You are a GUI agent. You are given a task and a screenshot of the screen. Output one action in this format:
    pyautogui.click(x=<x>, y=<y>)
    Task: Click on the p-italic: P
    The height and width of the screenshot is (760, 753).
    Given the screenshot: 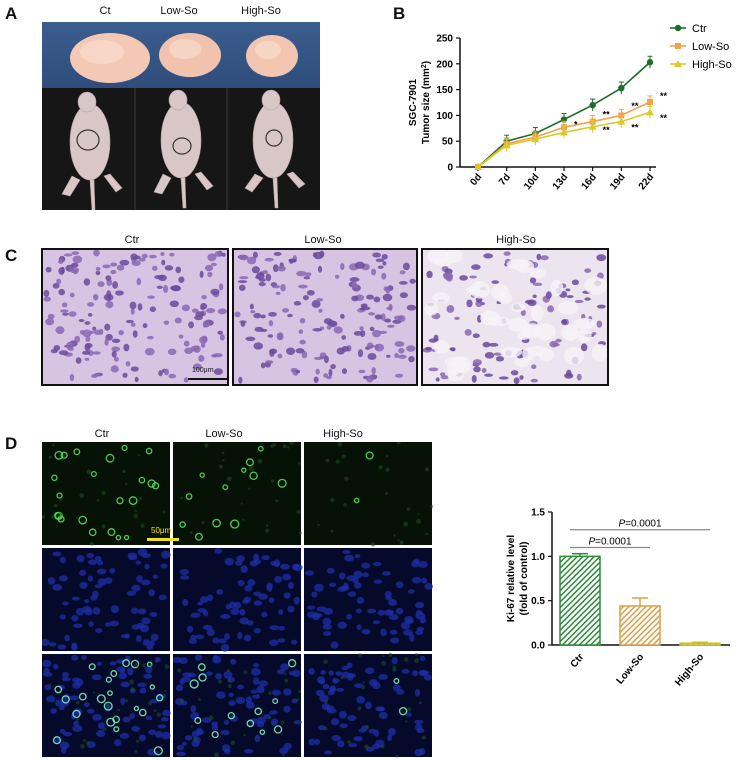 What is the action you would take?
    pyautogui.click(x=621, y=524)
    